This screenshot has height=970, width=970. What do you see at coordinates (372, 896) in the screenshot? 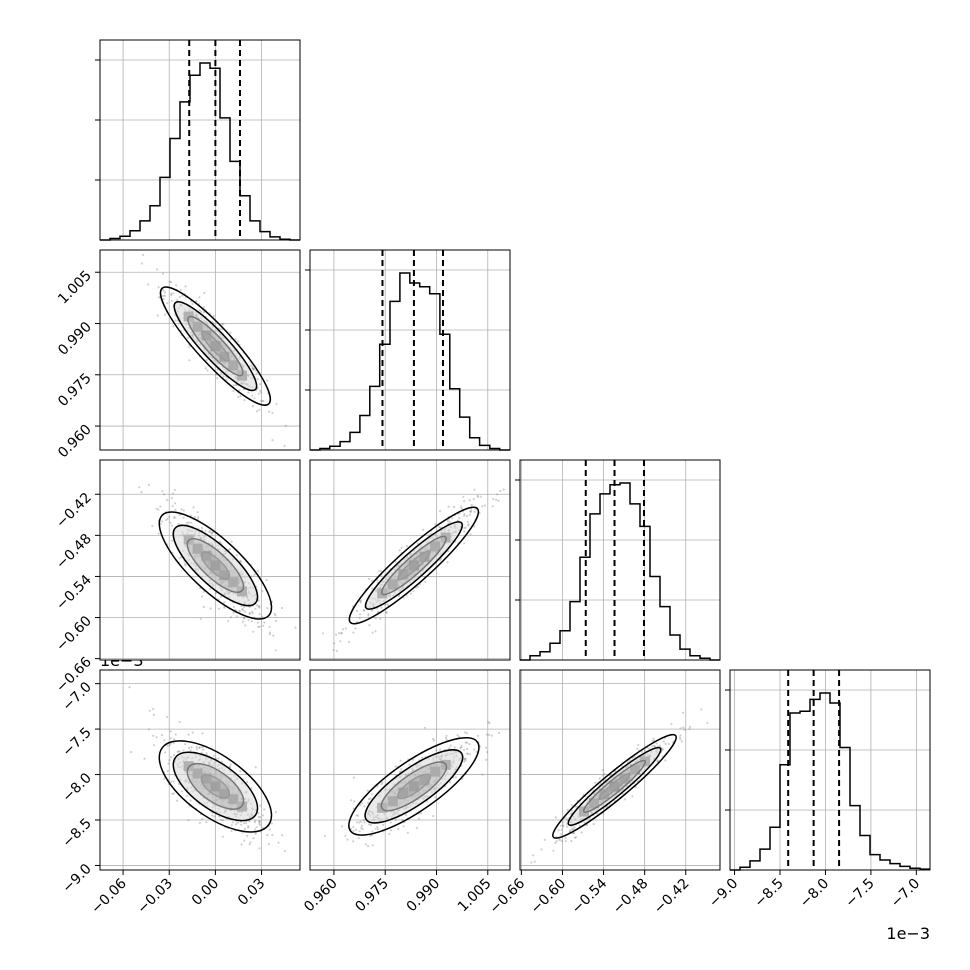
I see `x-tick-label-1-1: 0.975` at bounding box center [372, 896].